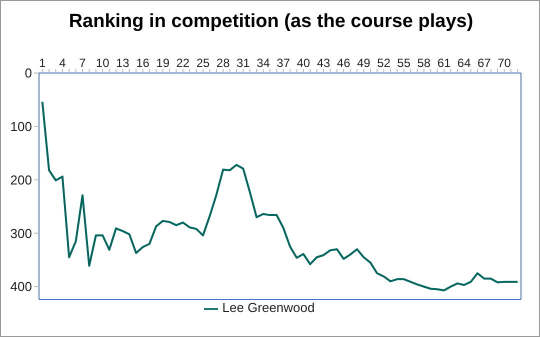 Image resolution: width=540 pixels, height=337 pixels. Describe the element at coordinates (223, 63) in the screenshot. I see `x-tick-label: 28` at that location.